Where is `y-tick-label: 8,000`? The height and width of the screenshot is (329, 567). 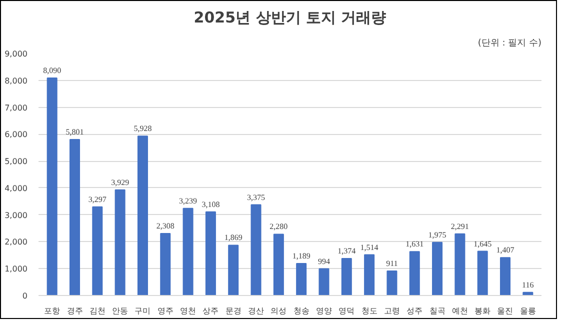
y-tick-label: 8,000 is located at coordinates (16, 81).